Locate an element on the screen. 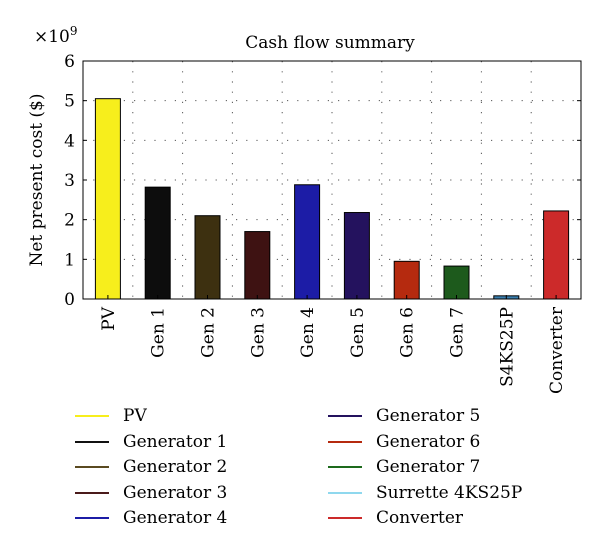  y-tick-label: 4 is located at coordinates (69, 141).